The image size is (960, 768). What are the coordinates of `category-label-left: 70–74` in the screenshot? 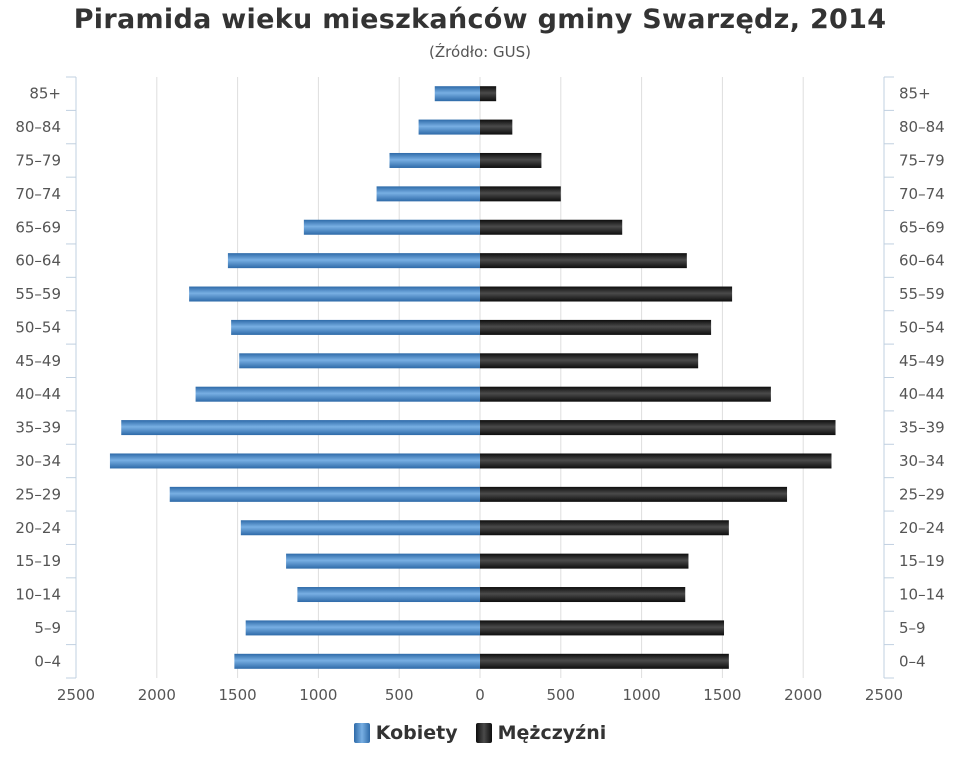 It's located at (38, 194).